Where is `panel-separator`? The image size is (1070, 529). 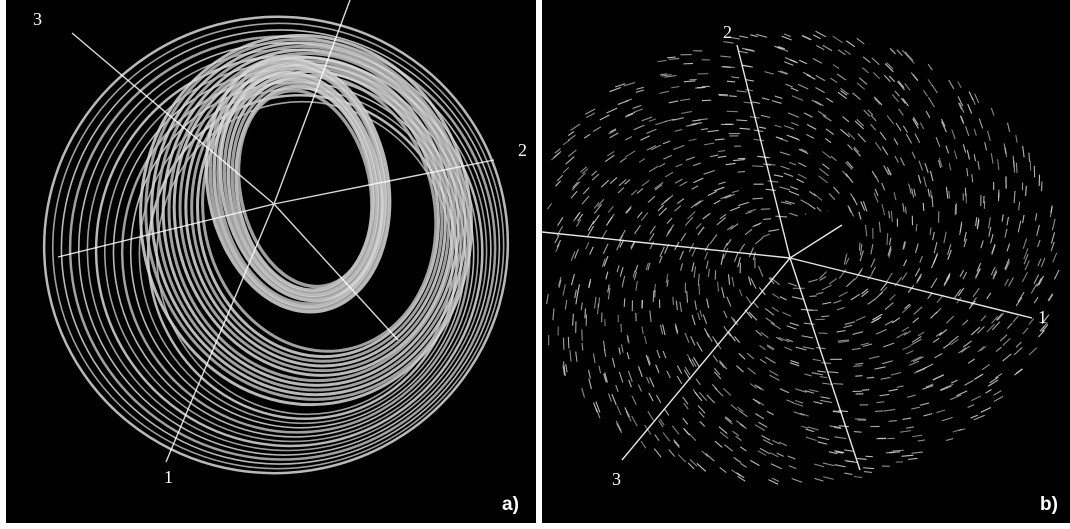
panel-separator is located at coordinates (539, 264).